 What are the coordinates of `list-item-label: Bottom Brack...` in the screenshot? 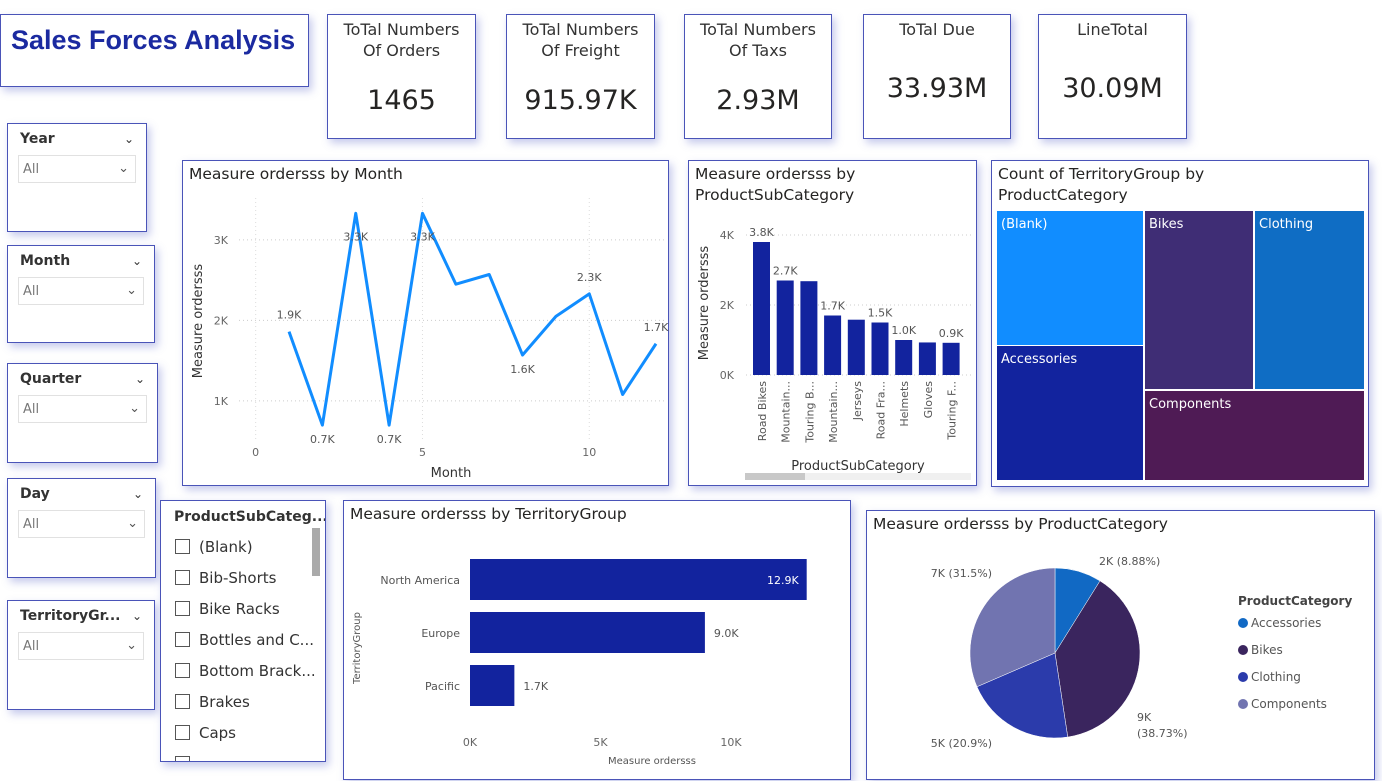 It's located at (257, 670).